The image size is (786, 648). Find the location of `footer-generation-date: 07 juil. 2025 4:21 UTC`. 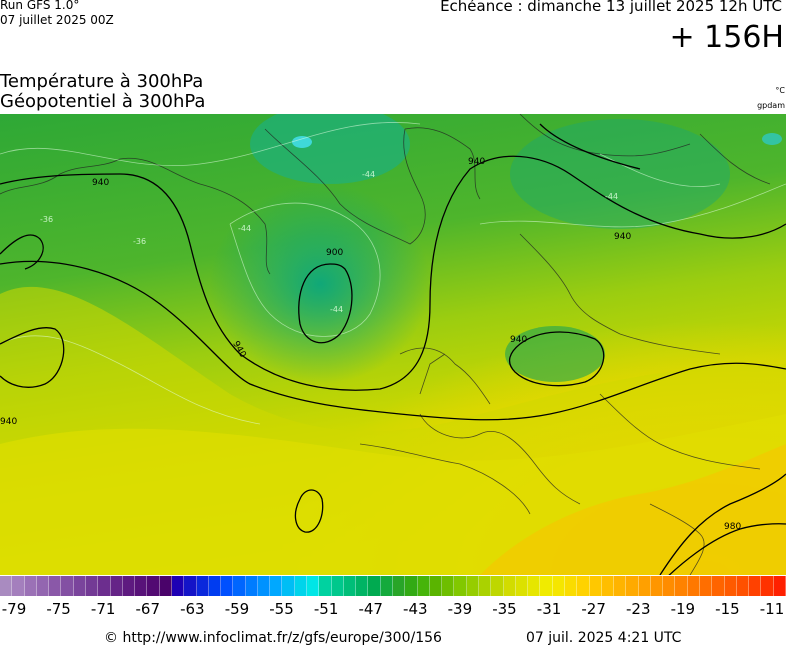

footer-generation-date: 07 juil. 2025 4:21 UTC is located at coordinates (604, 638).